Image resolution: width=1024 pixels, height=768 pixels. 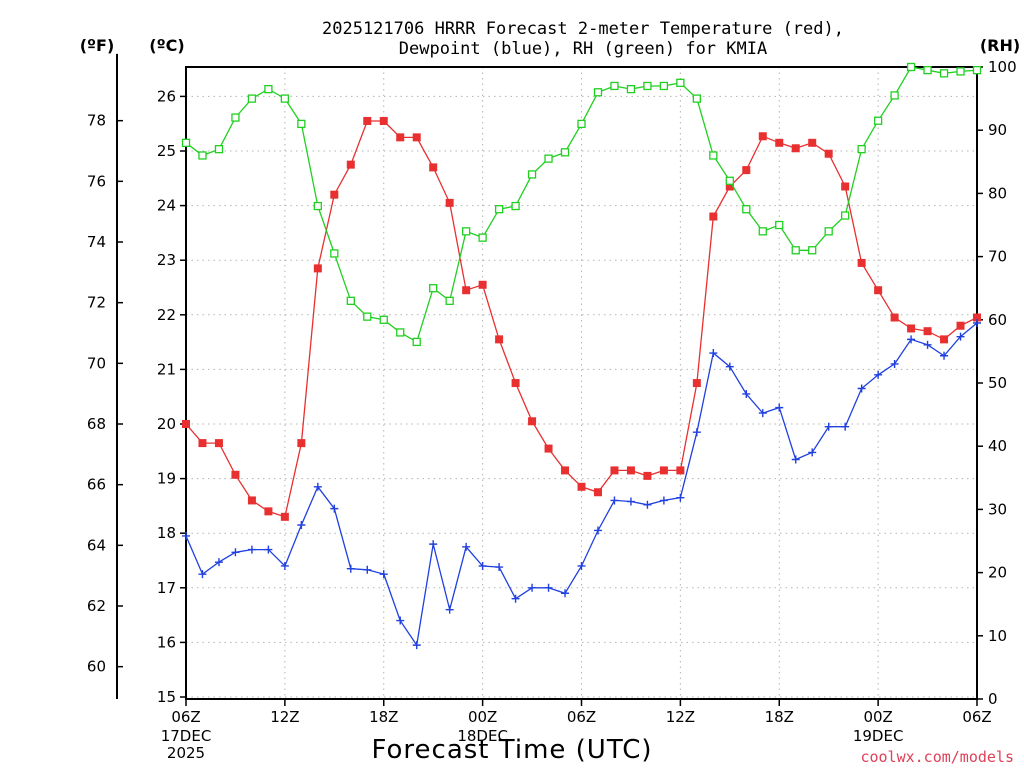 What do you see at coordinates (166, 642) in the screenshot?
I see `celsius-tick-label: 16` at bounding box center [166, 642].